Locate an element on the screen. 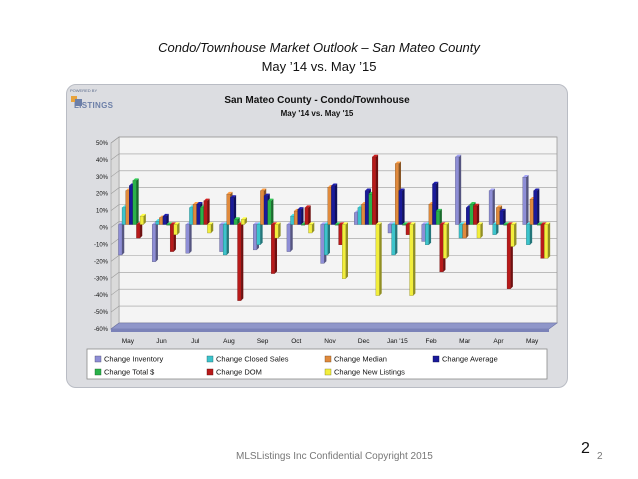  x-tick-label: May is located at coordinates (532, 341).